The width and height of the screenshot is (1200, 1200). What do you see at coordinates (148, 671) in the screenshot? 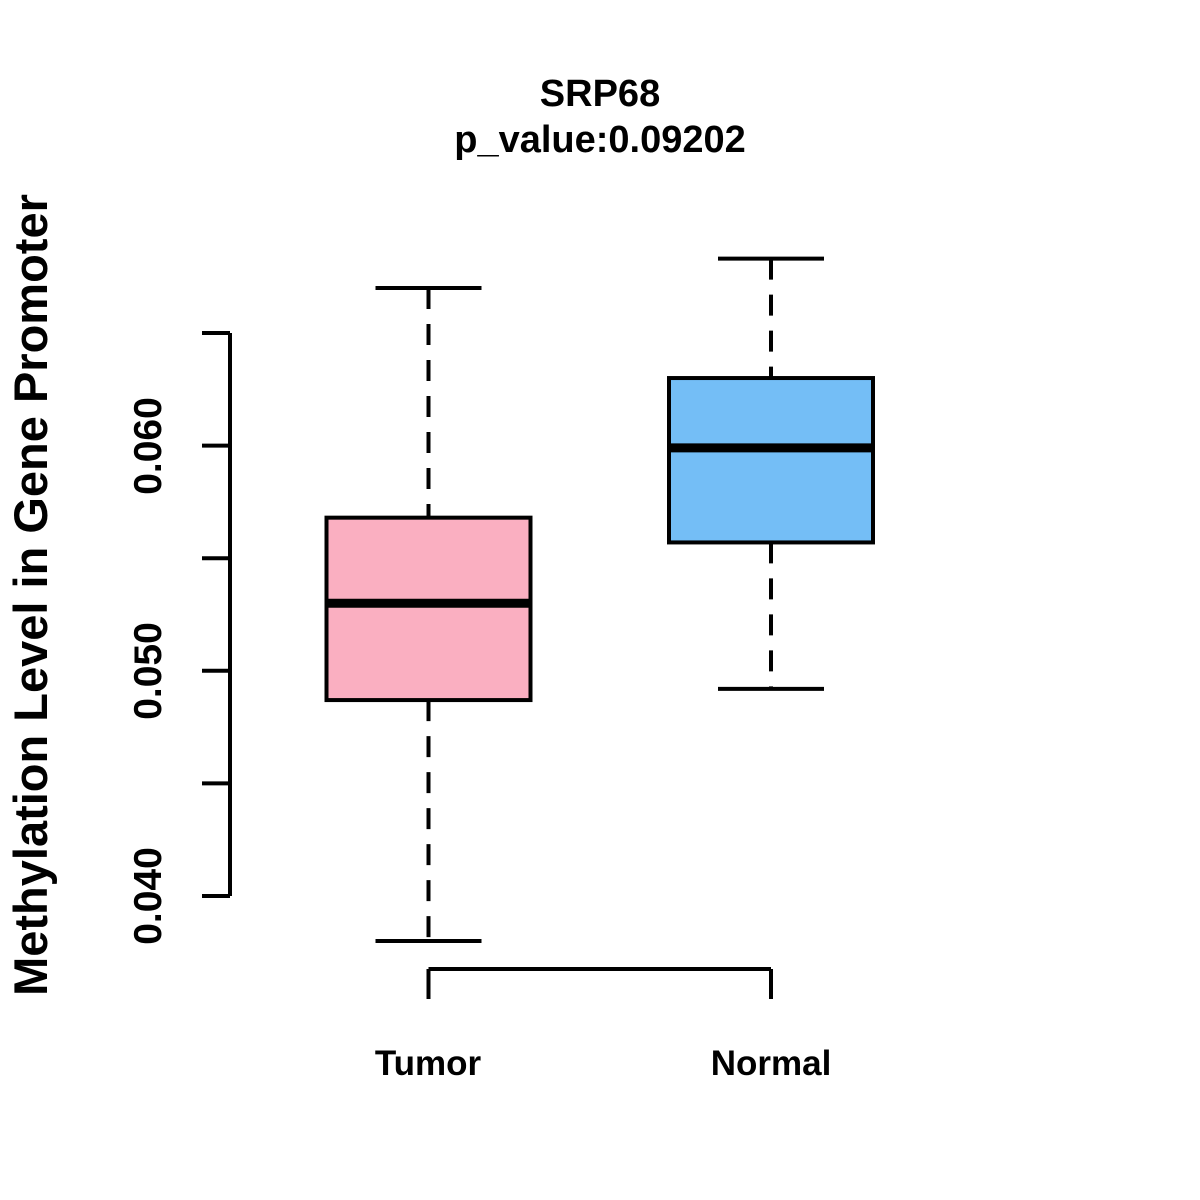
I see `y-tick-label-0050: 0.050` at bounding box center [148, 671].